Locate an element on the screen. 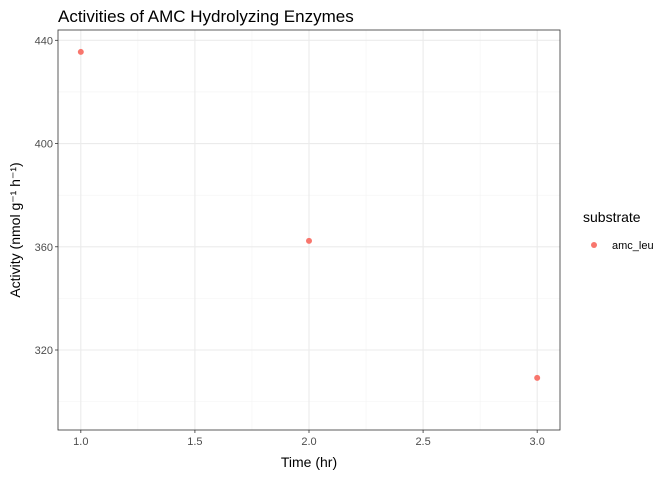 This screenshot has height=480, width=672. x-tick-label: 1.0 is located at coordinates (80, 442).